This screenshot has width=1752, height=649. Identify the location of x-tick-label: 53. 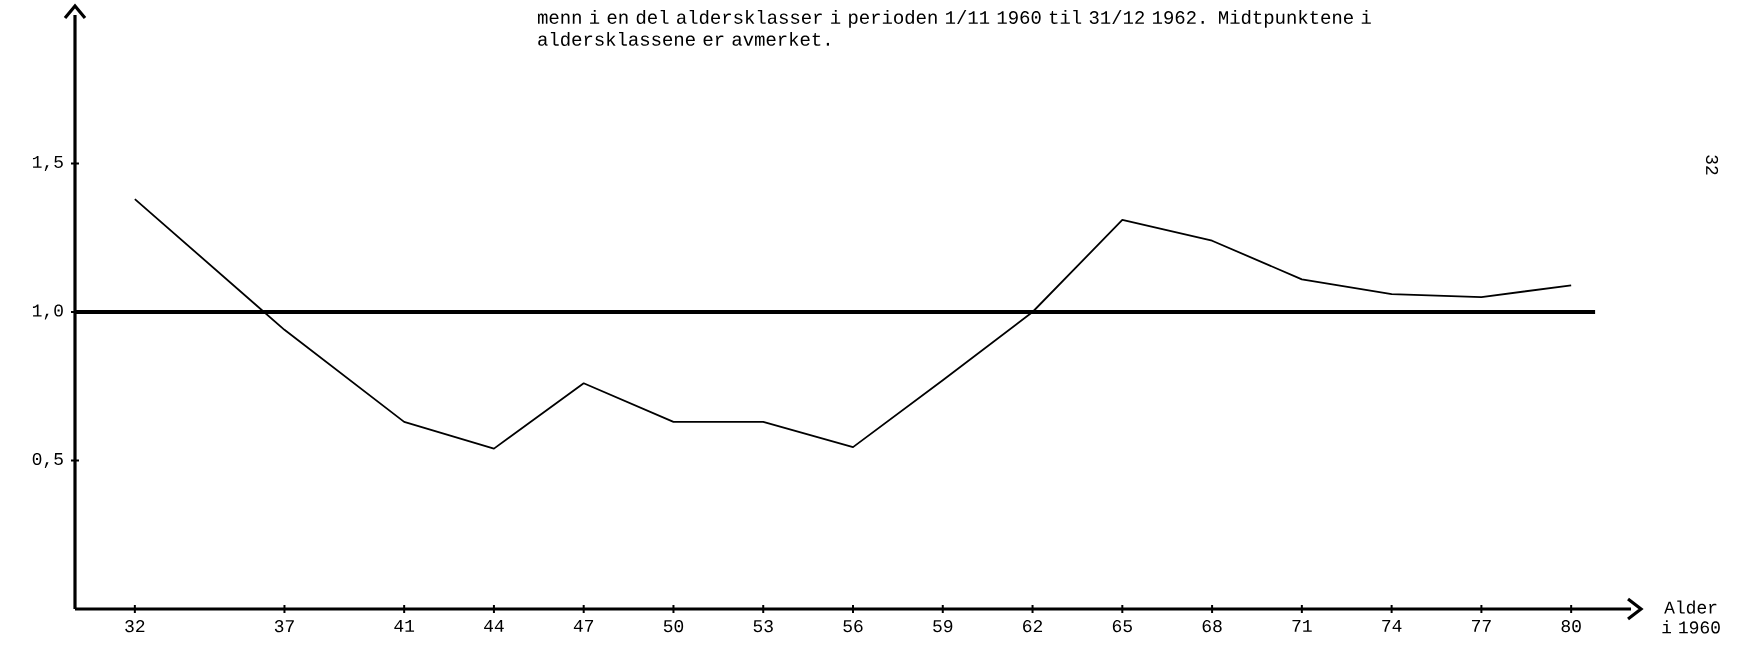
(763, 626).